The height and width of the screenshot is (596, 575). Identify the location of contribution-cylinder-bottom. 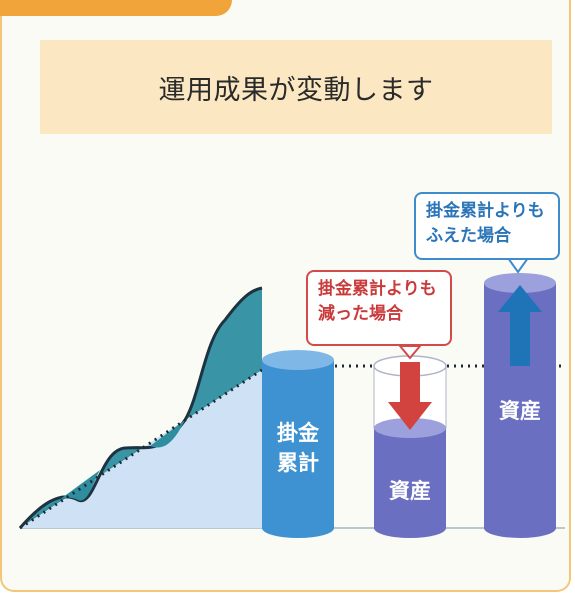
(298, 528).